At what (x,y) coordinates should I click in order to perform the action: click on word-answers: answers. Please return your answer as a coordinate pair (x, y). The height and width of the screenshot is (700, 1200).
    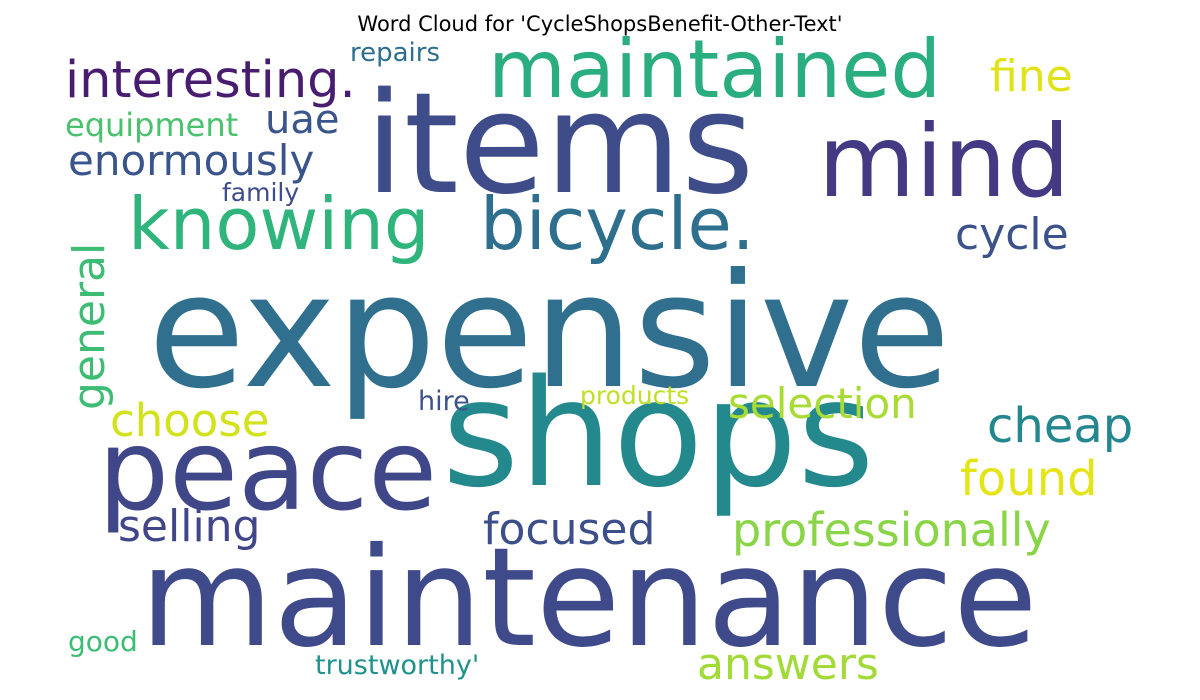
    Looking at the image, I should click on (788, 664).